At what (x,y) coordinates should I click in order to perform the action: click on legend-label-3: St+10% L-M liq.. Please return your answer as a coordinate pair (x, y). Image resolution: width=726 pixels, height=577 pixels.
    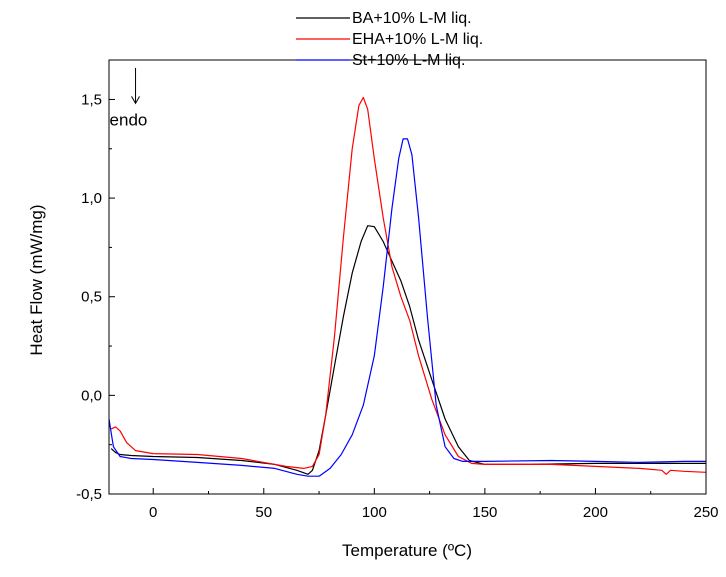
    Looking at the image, I should click on (408, 60).